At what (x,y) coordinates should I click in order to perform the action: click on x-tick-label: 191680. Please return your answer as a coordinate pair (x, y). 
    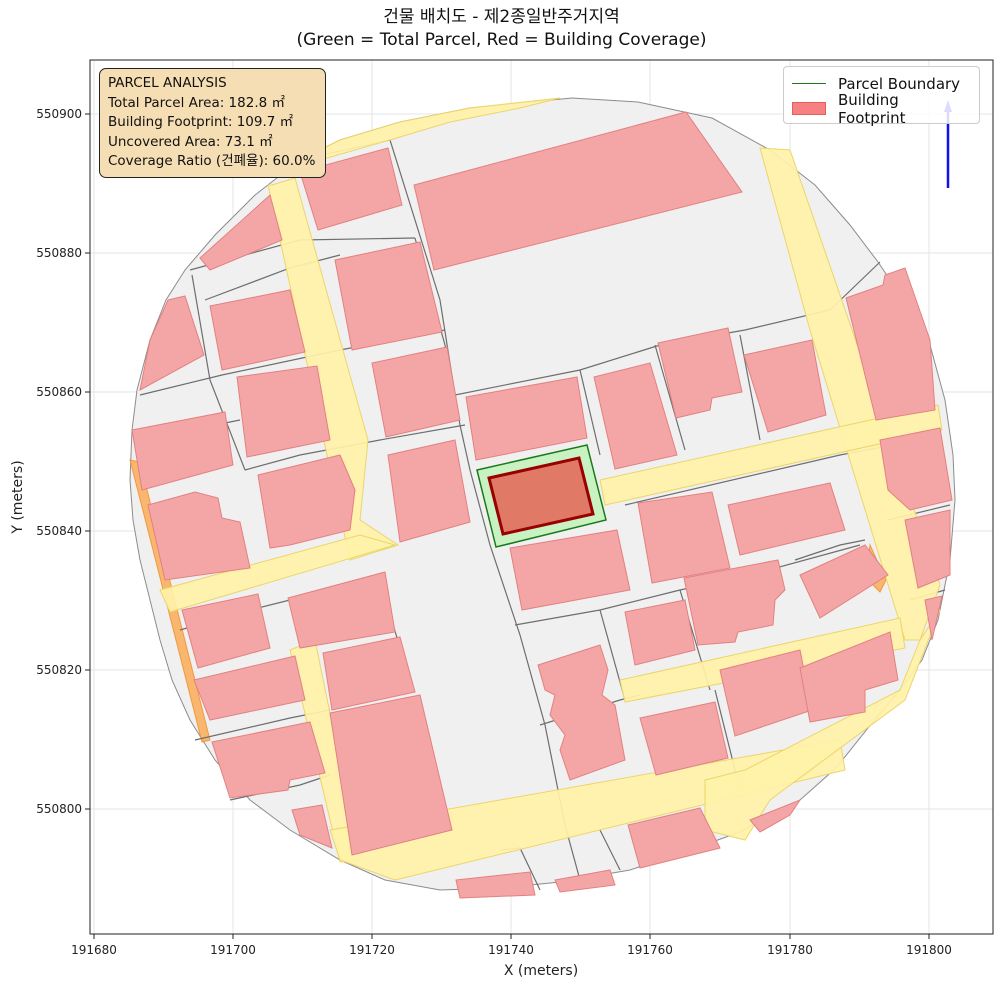
    Looking at the image, I should click on (94, 950).